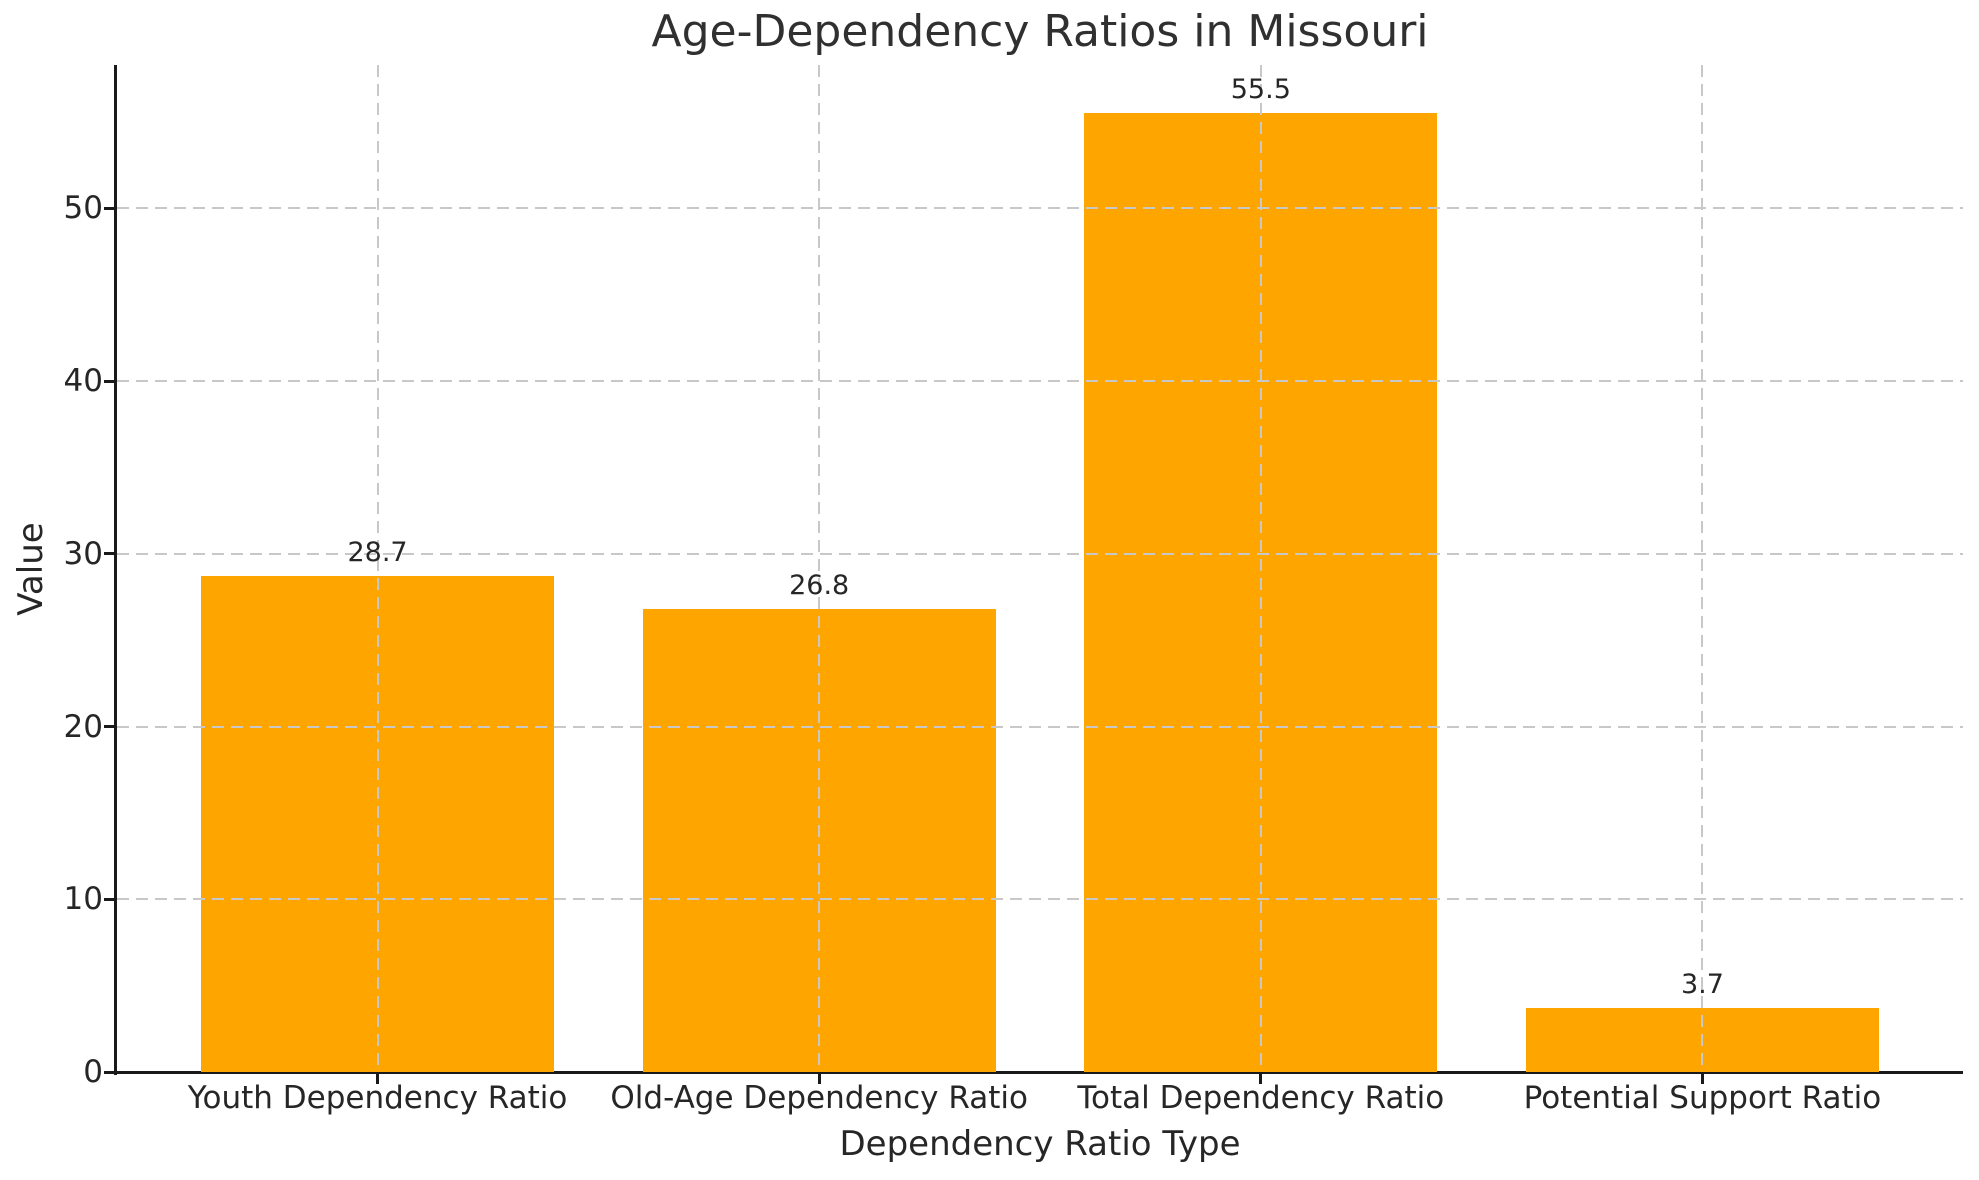 This screenshot has width=1979, height=1180. What do you see at coordinates (83, 553) in the screenshot?
I see `y-tick-label: 30` at bounding box center [83, 553].